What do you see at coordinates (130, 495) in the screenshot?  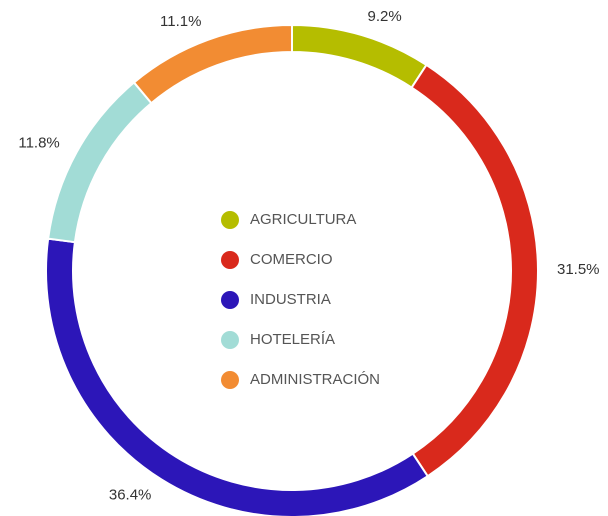 I see `data-label: 36.4%` at bounding box center [130, 495].